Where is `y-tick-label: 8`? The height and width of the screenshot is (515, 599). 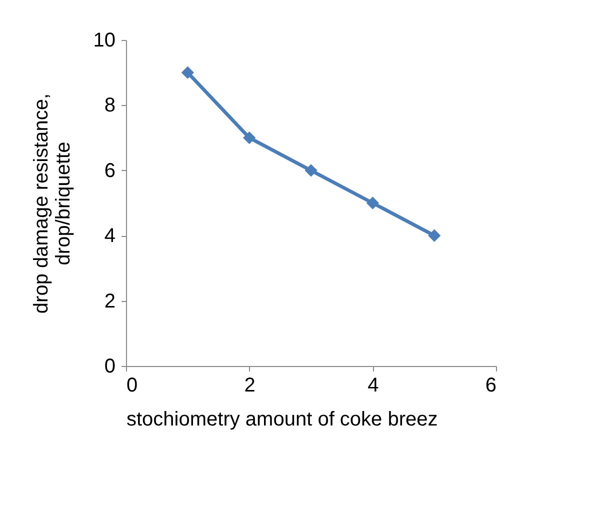
y-tick-label: 8 is located at coordinates (110, 105).